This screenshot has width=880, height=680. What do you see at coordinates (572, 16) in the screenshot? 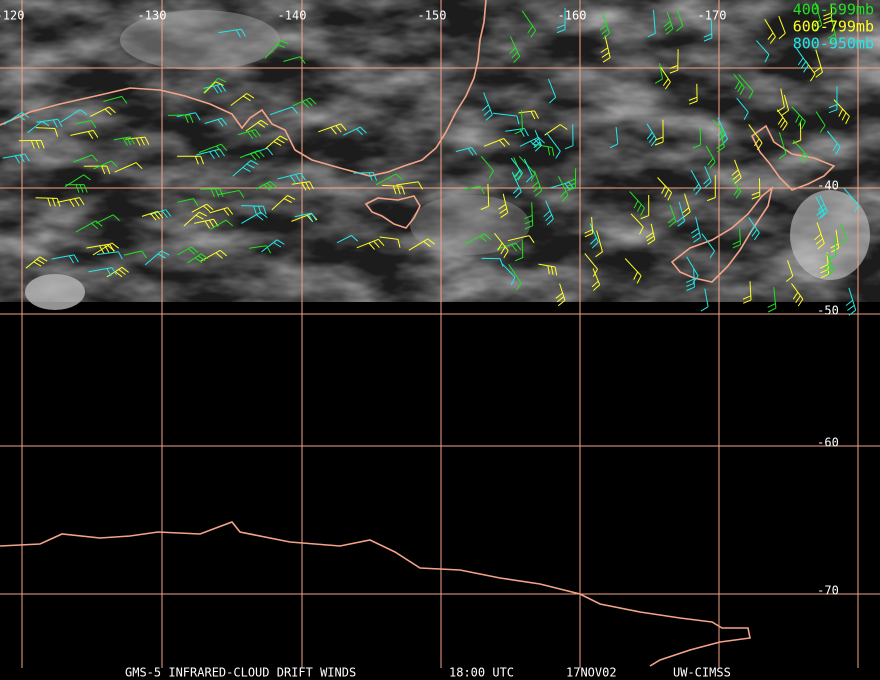
I see `longitude-label: -160` at bounding box center [572, 16].